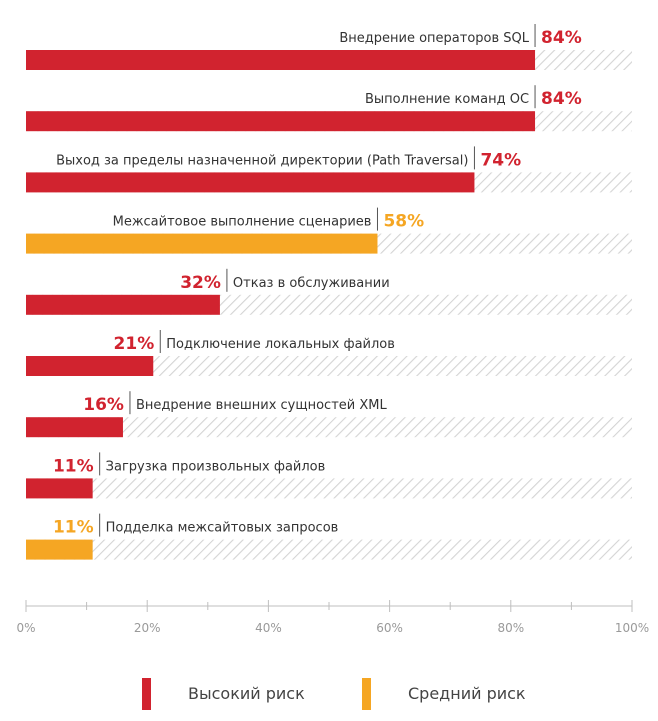  I want to click on legend-item: Средний риск, so click(444, 694).